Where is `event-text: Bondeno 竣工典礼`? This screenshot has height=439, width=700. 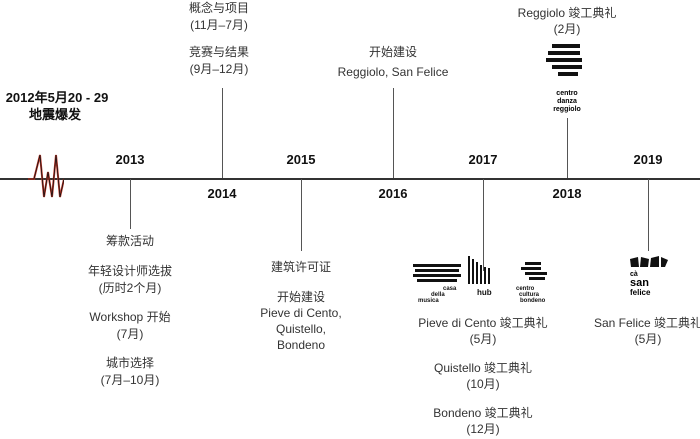 event-text: Bondeno 竣工典礼 is located at coordinates (483, 413).